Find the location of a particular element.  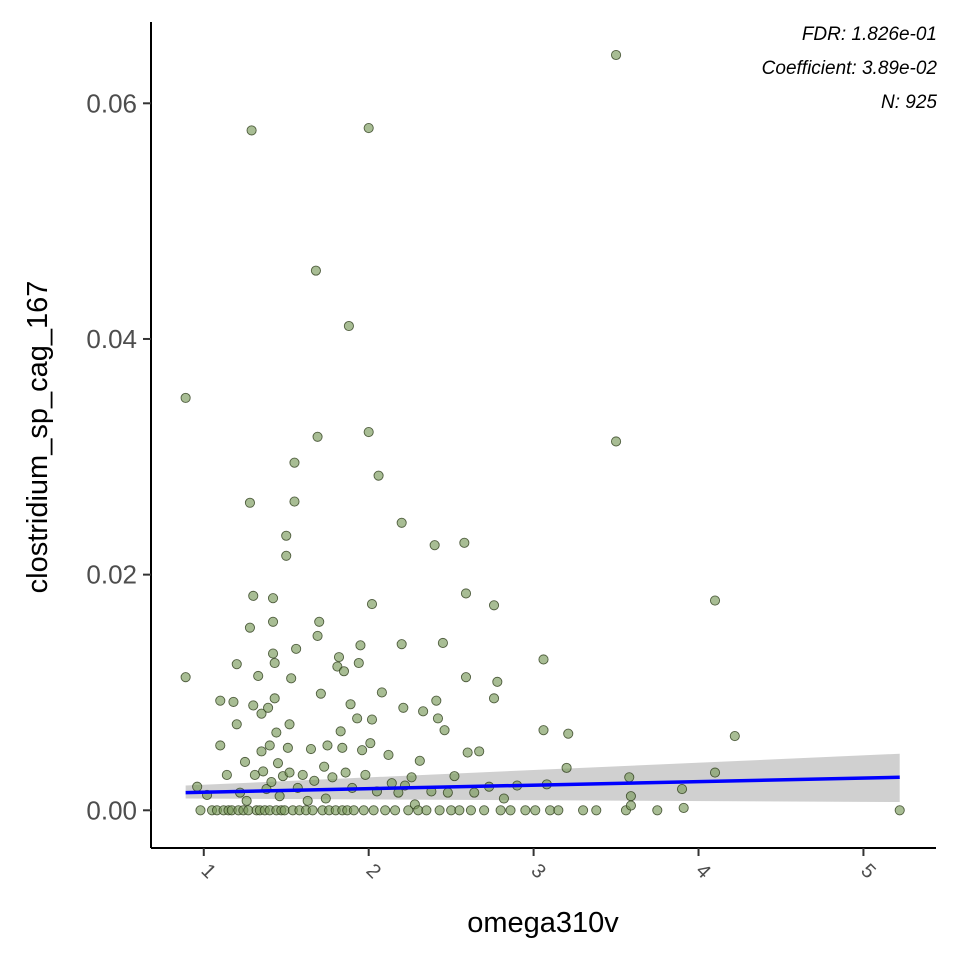

x-tick-label: 4 is located at coordinates (702, 871).